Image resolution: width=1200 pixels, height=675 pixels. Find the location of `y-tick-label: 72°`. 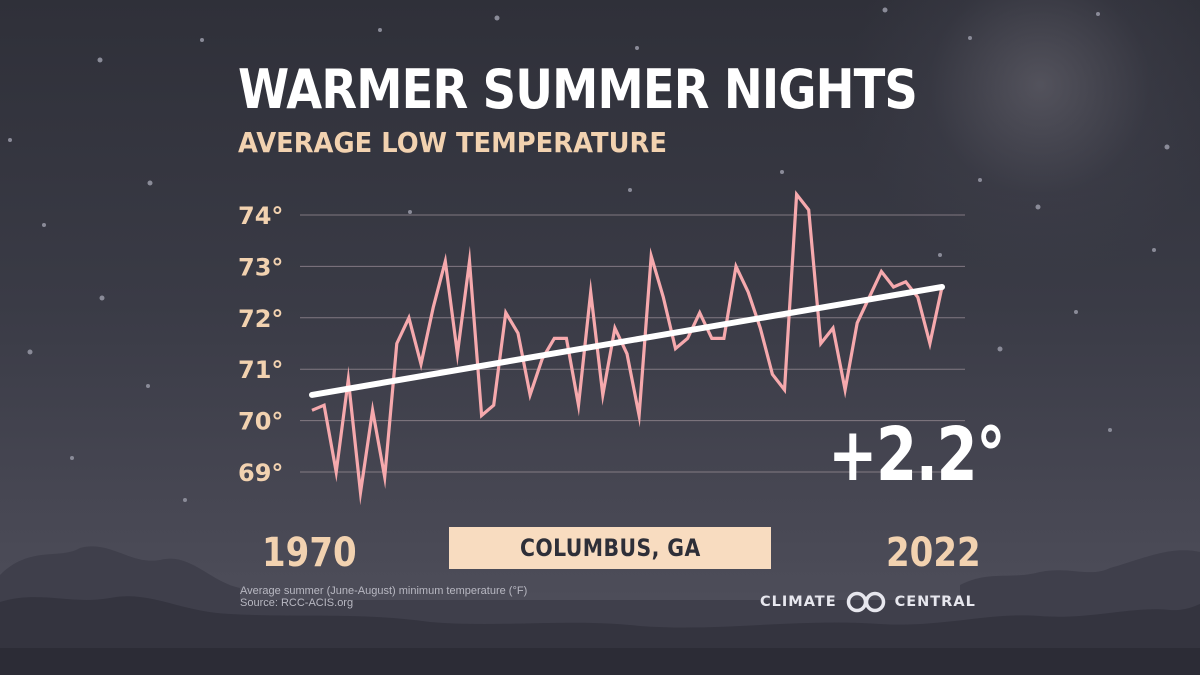

y-tick-label: 72° is located at coordinates (260, 319).